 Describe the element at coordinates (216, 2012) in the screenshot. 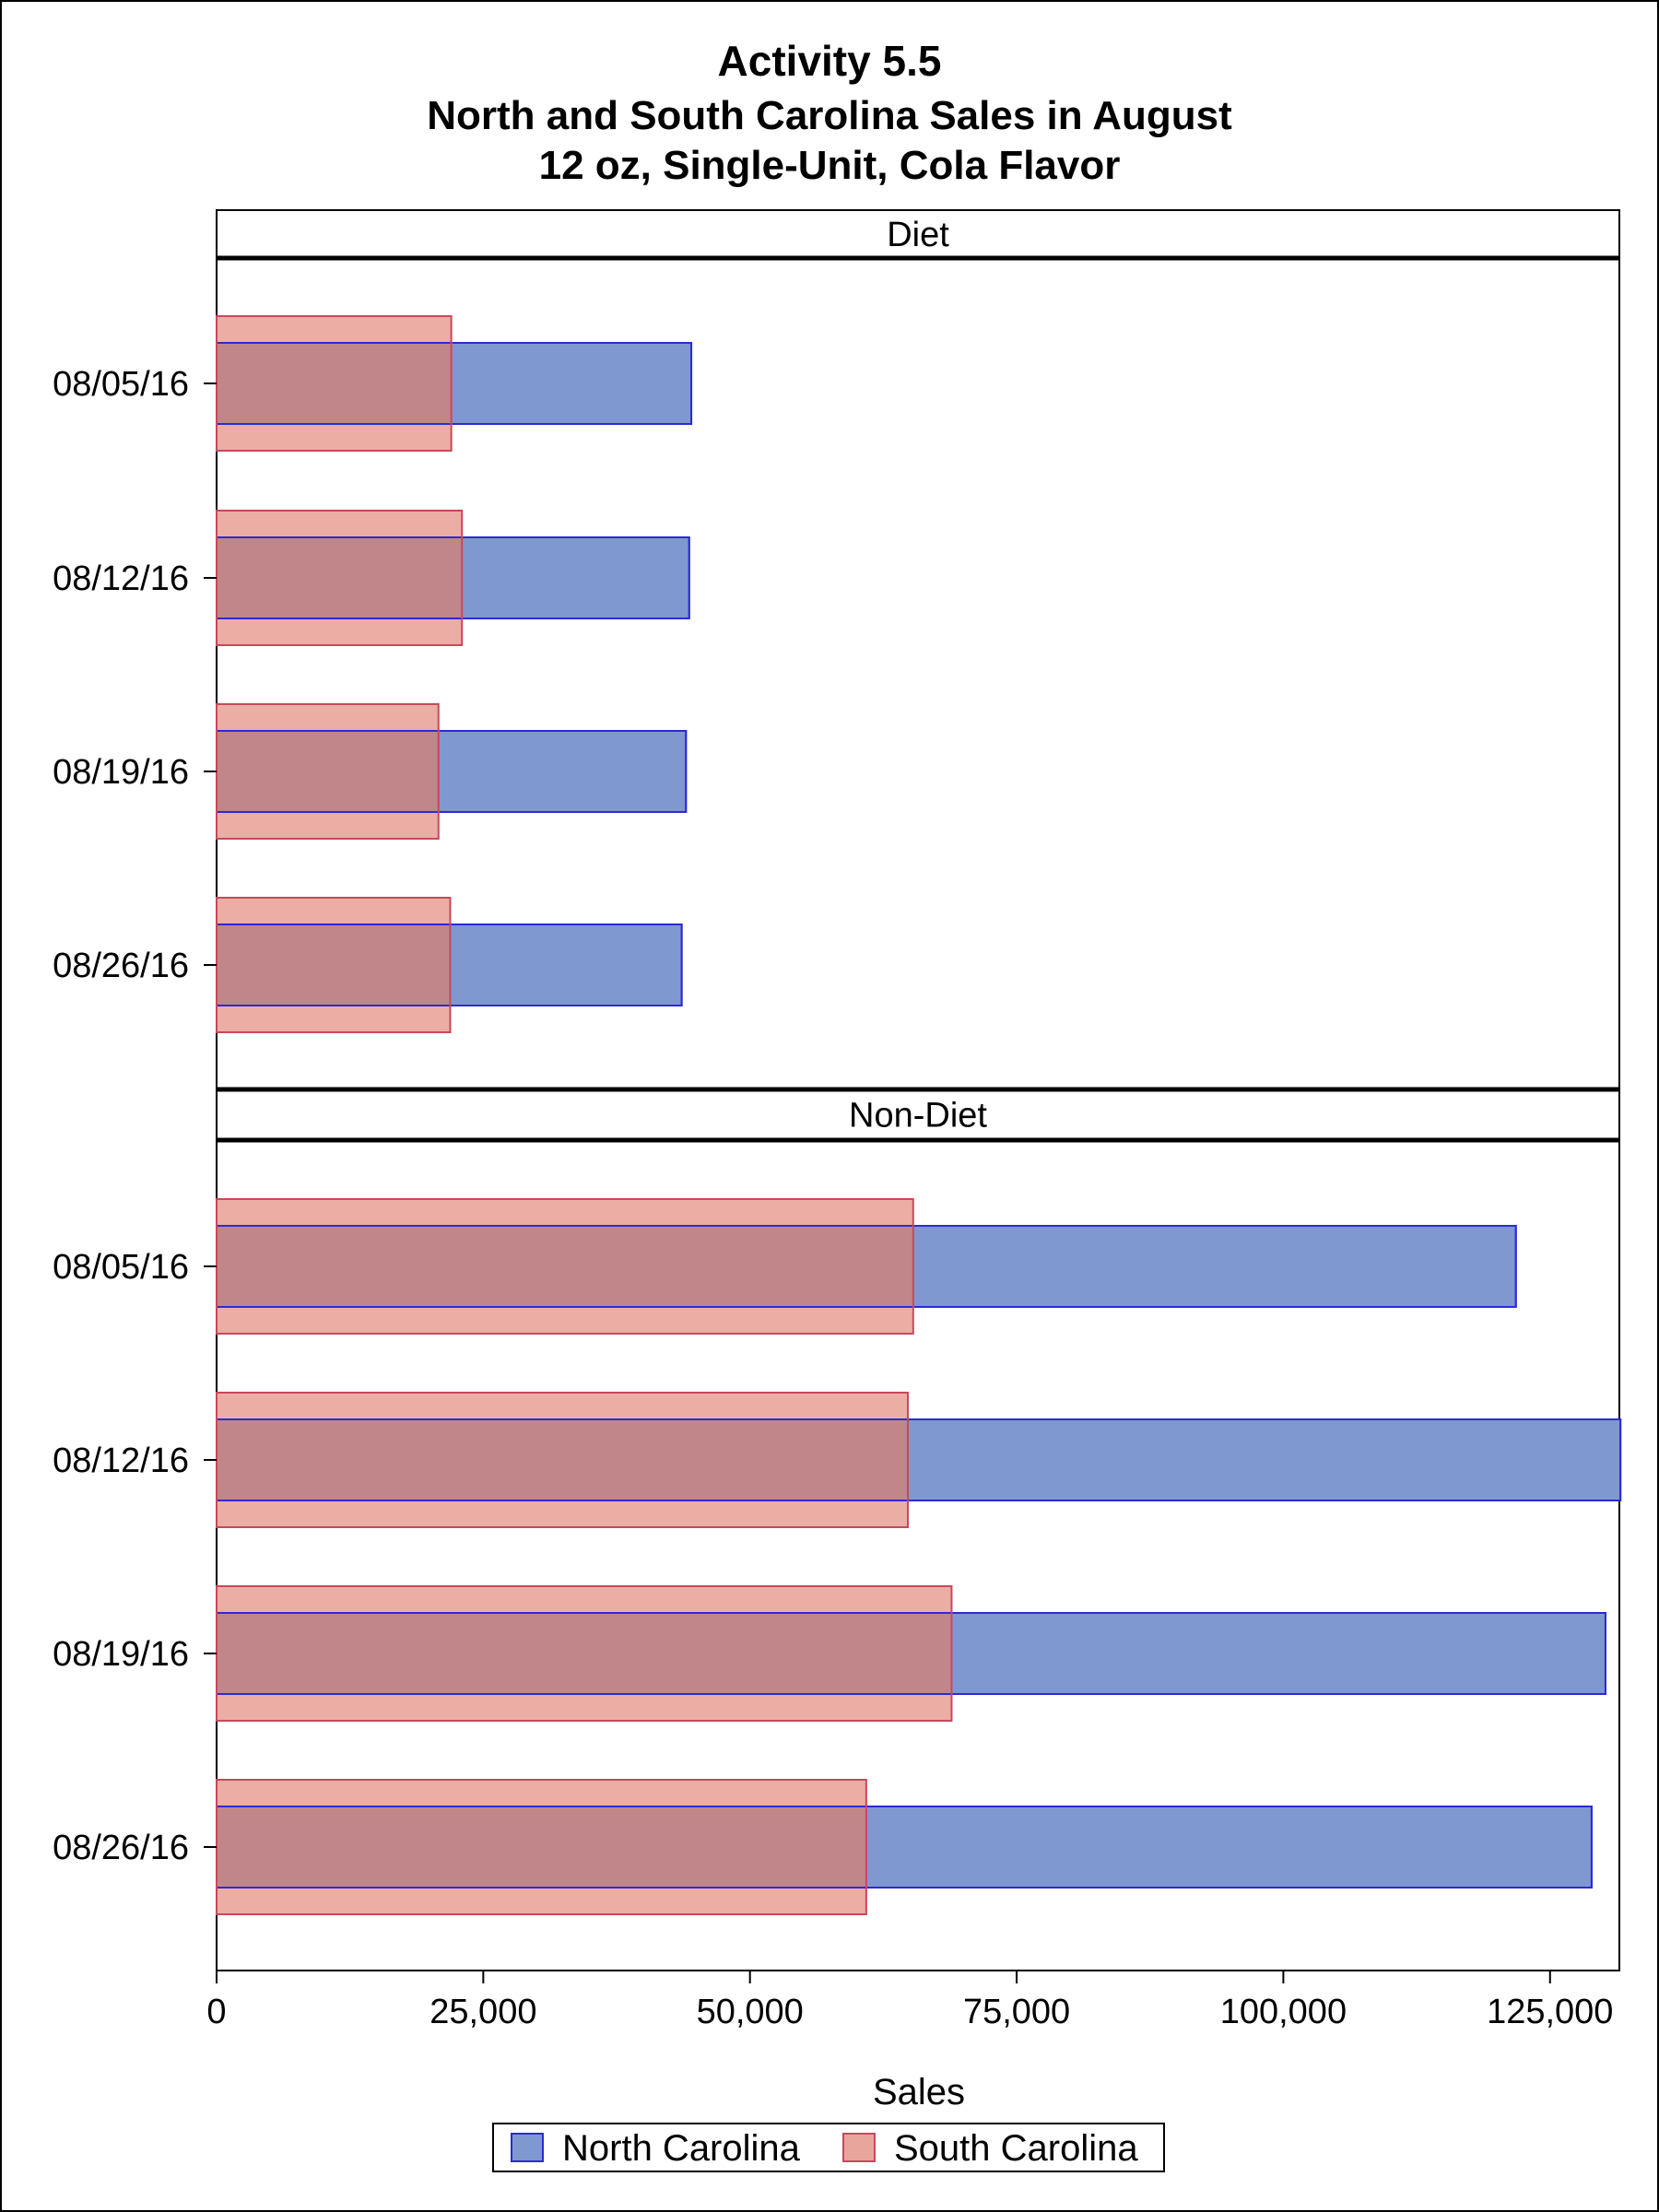

I see `x-tick-label: 0` at that location.